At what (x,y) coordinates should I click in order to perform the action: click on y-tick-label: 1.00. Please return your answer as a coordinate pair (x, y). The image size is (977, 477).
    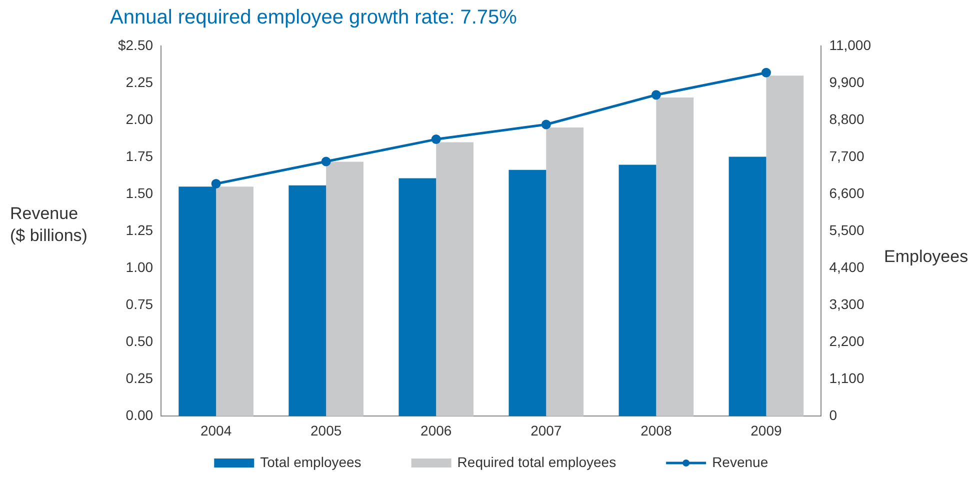
    Looking at the image, I should click on (140, 266).